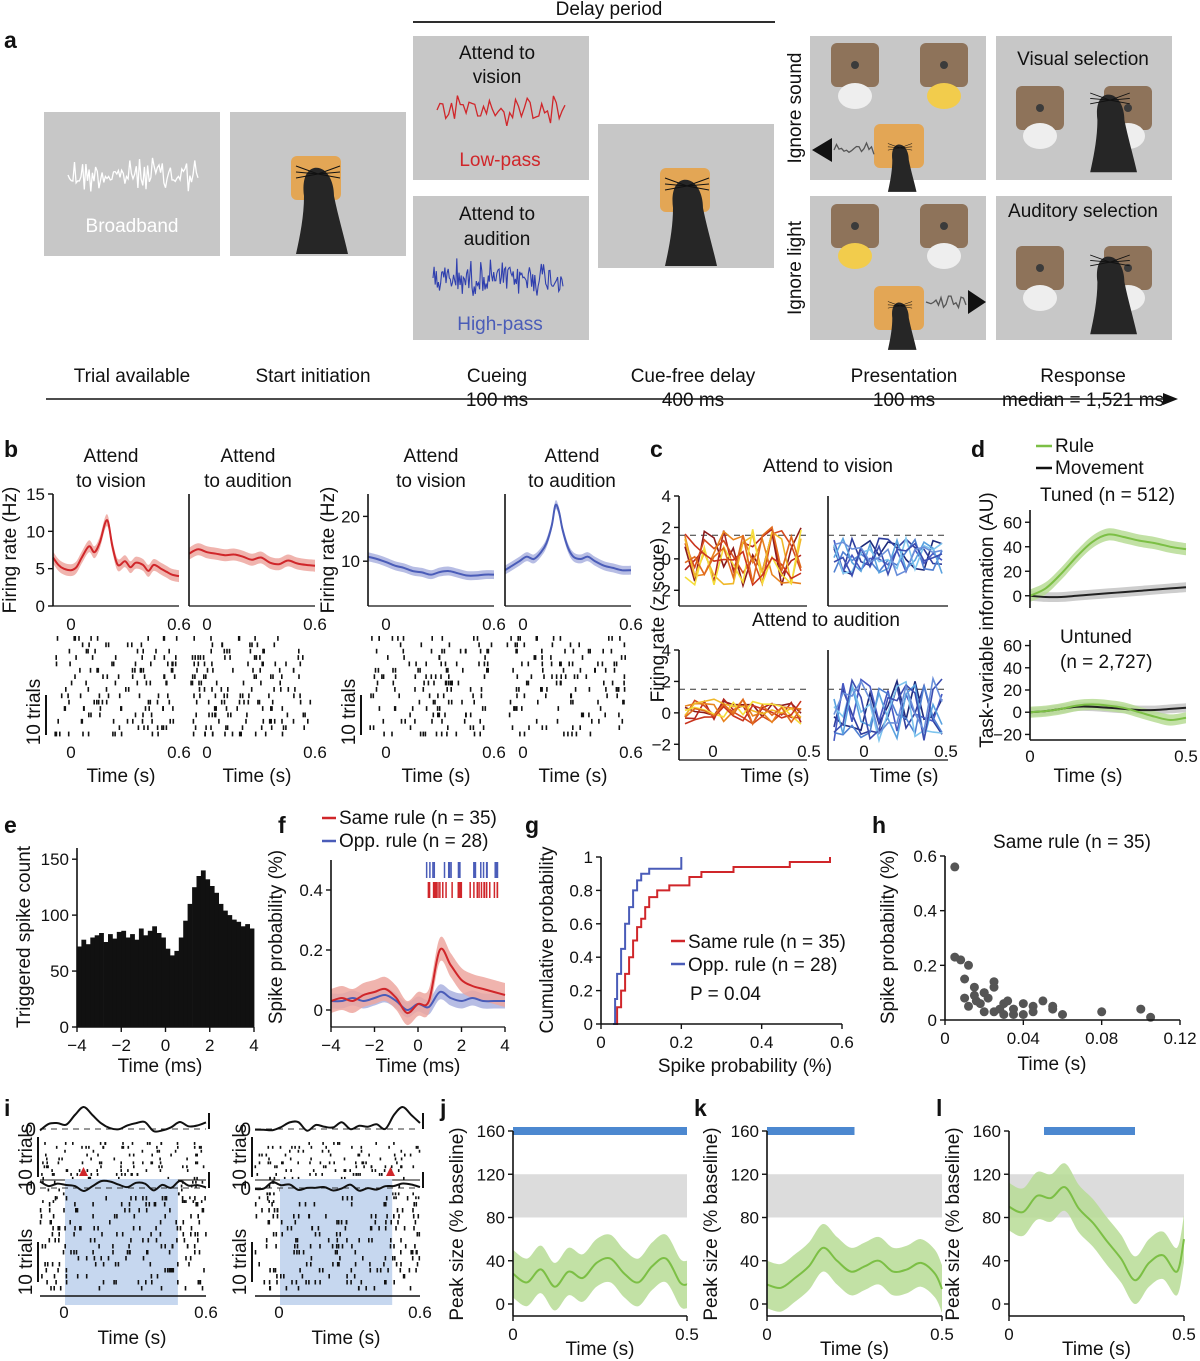  What do you see at coordinates (1007, 734) in the screenshot?
I see `y-tick-label: −20` at bounding box center [1007, 734].